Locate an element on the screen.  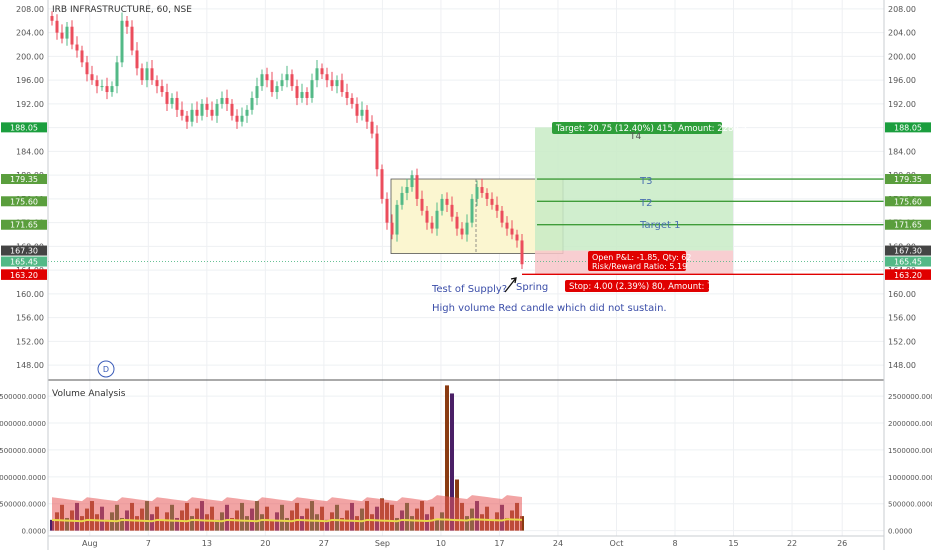
price-label-right: 175.60 is located at coordinates (908, 201).